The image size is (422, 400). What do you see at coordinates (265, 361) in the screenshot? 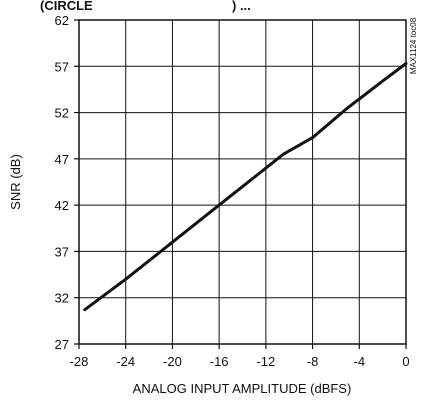
I see `x-tick-label: -12` at bounding box center [265, 361].